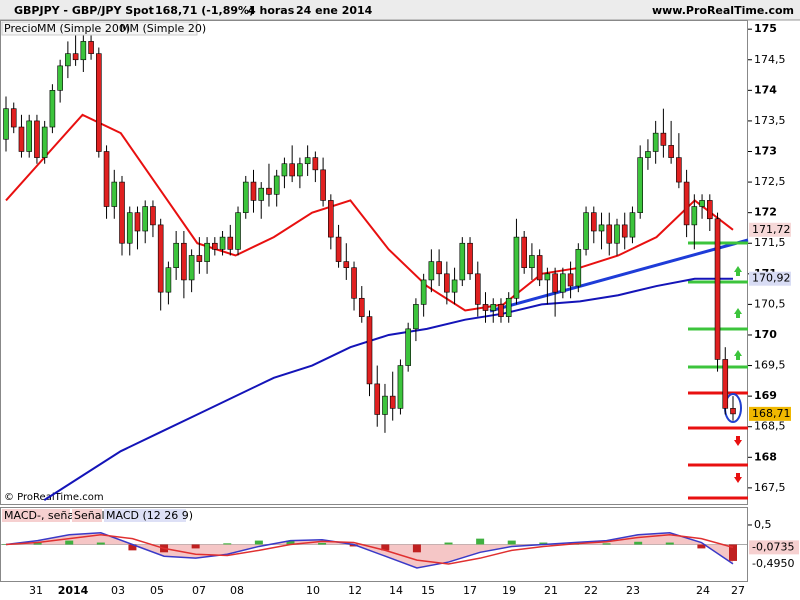 Image resolution: width=800 pixels, height=600 pixels. Describe the element at coordinates (204, 10) in the screenshot. I see `quote: 168,71 (-1,89%)` at that location.